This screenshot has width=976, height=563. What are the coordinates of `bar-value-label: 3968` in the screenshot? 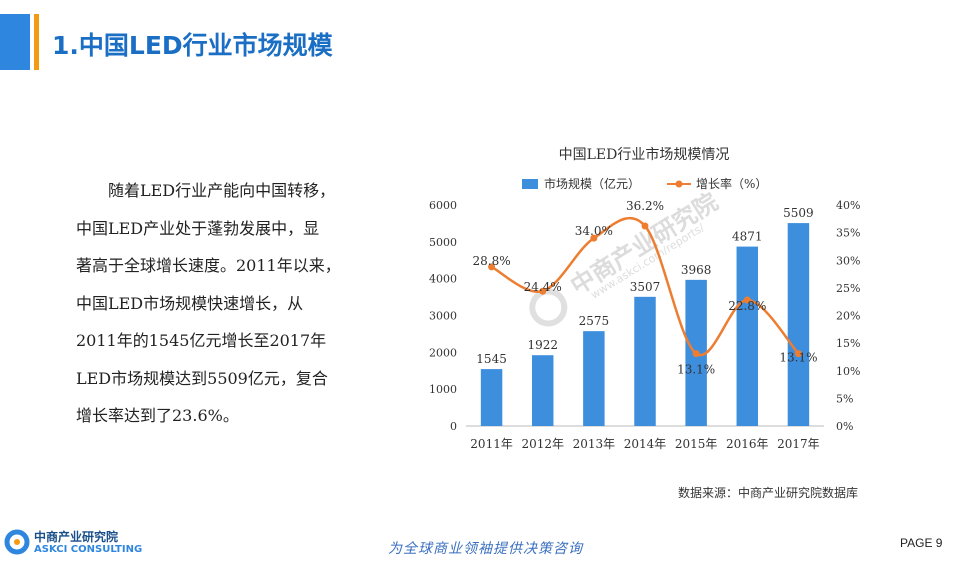 It's located at (696, 270).